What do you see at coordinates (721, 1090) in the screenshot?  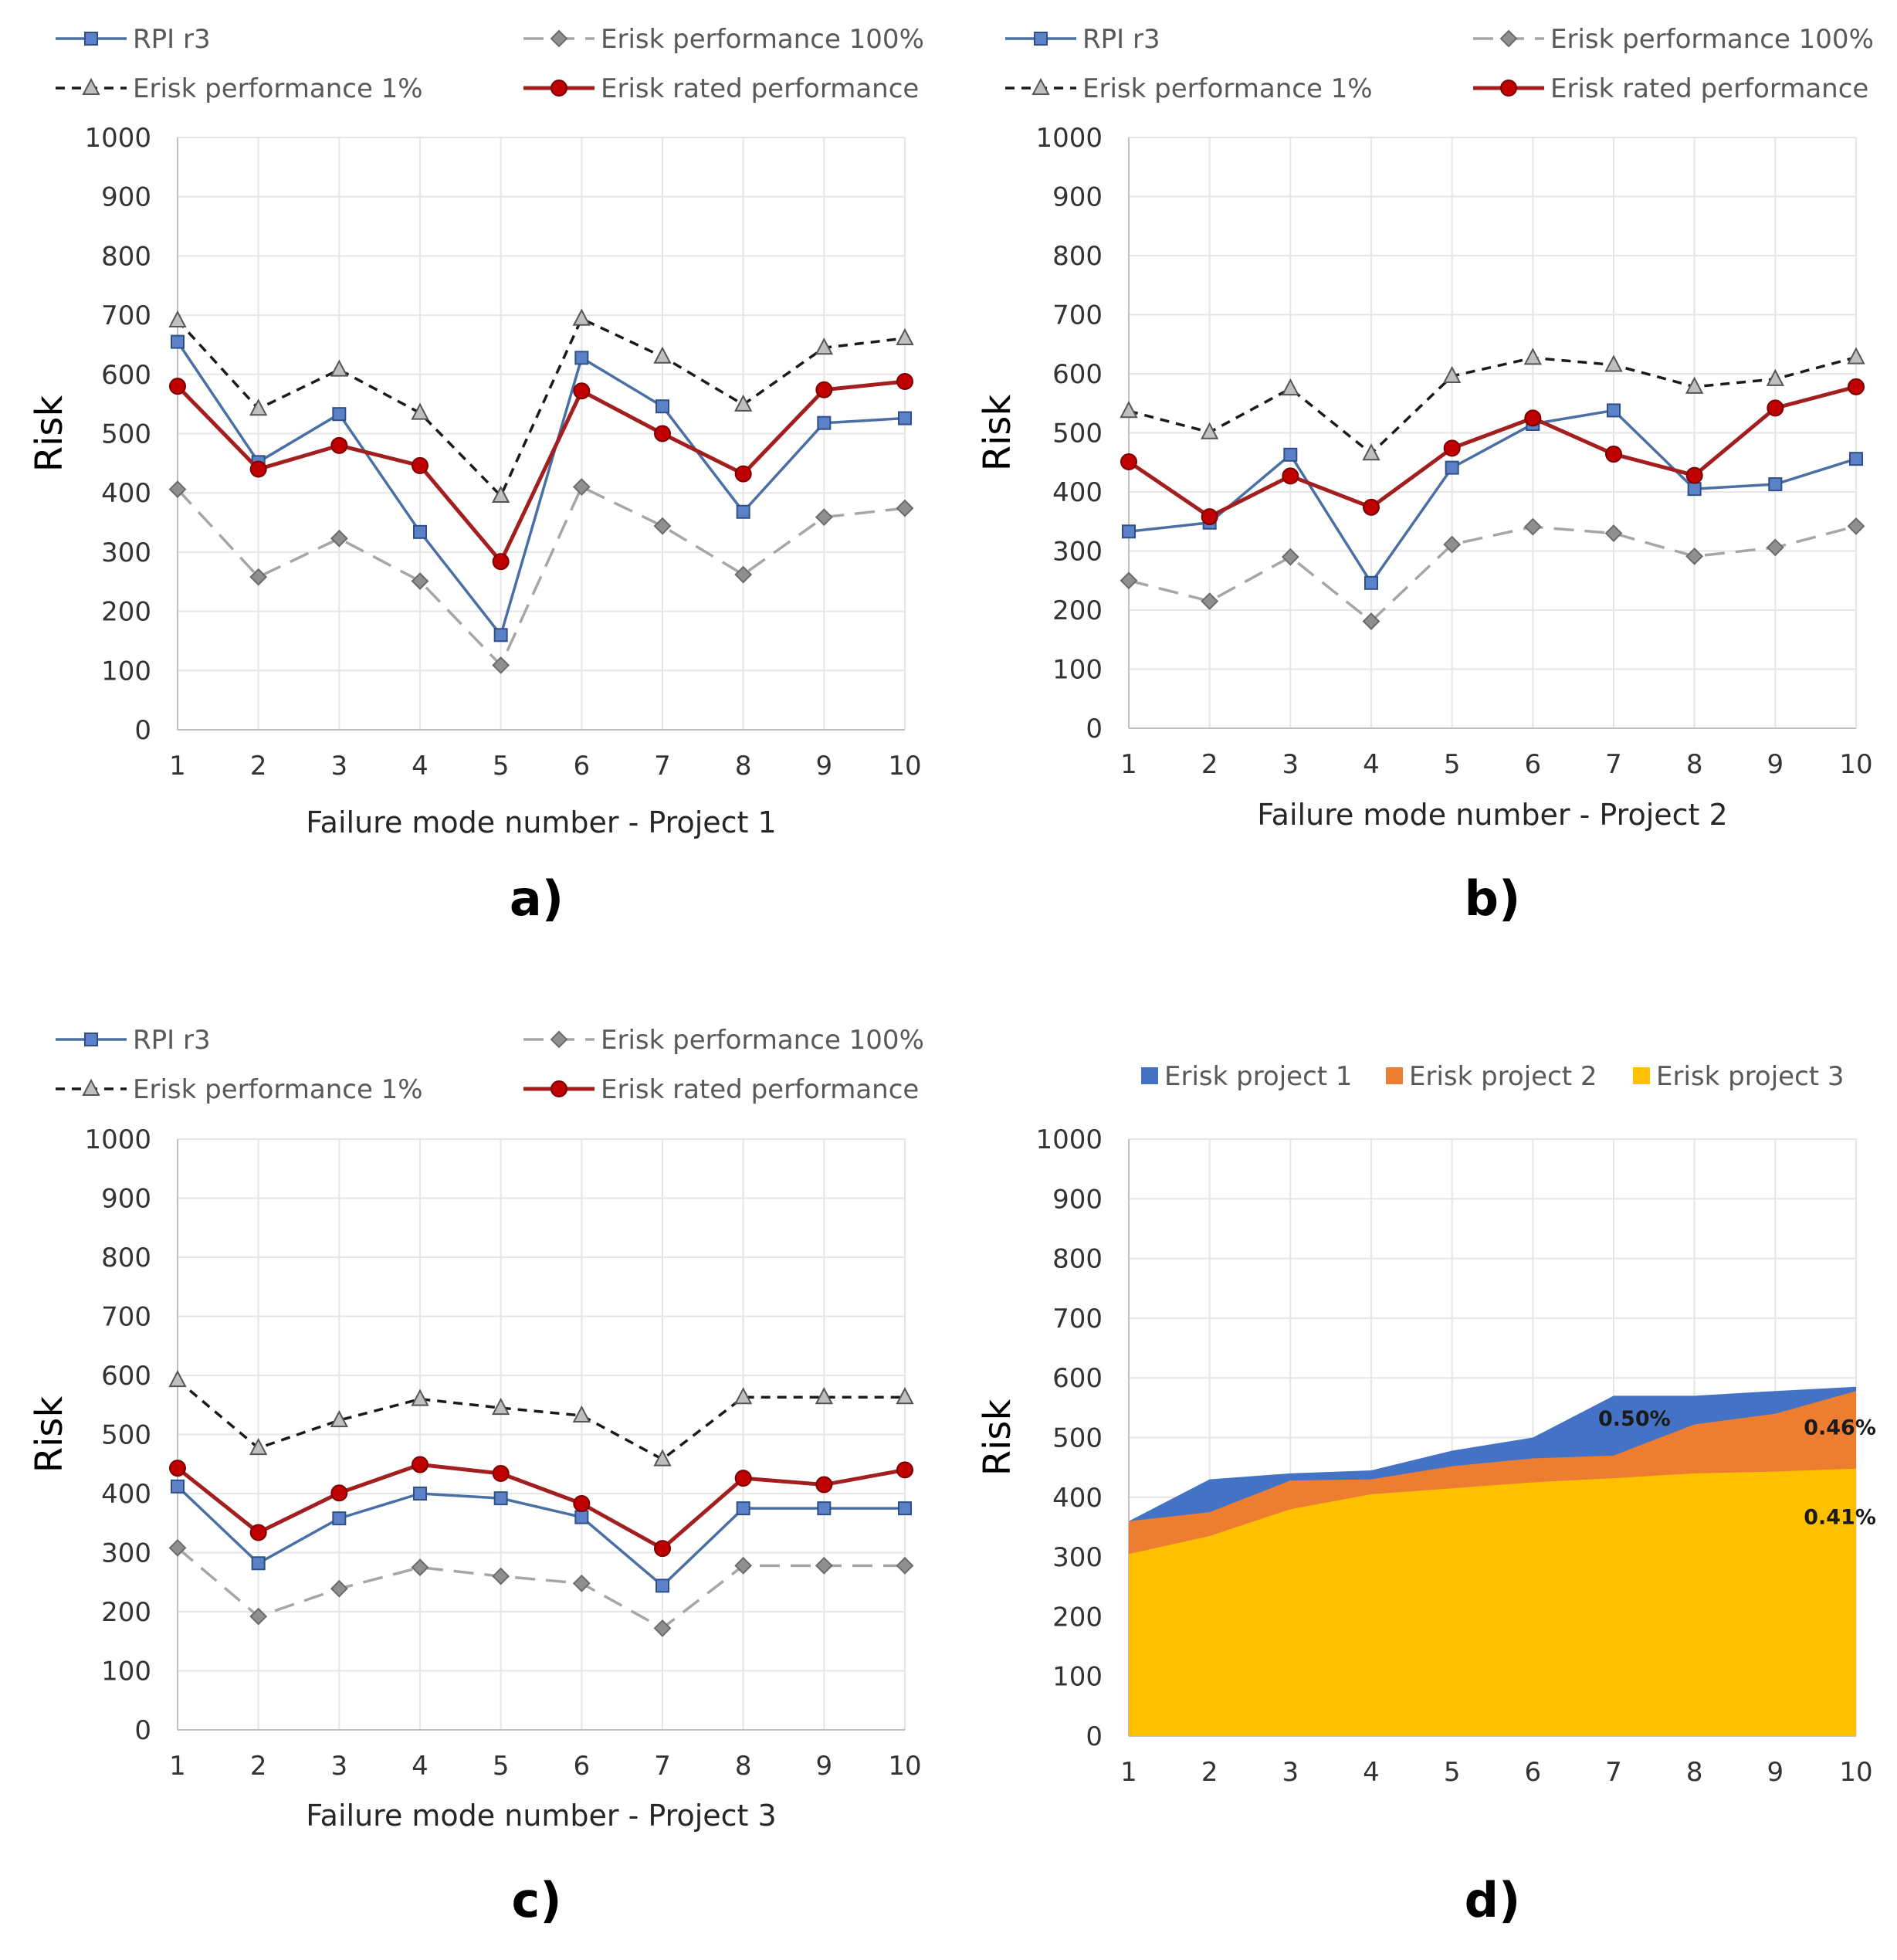 I see `legend-item-erisk-rated-performance: Erisk rated performance` at bounding box center [721, 1090].